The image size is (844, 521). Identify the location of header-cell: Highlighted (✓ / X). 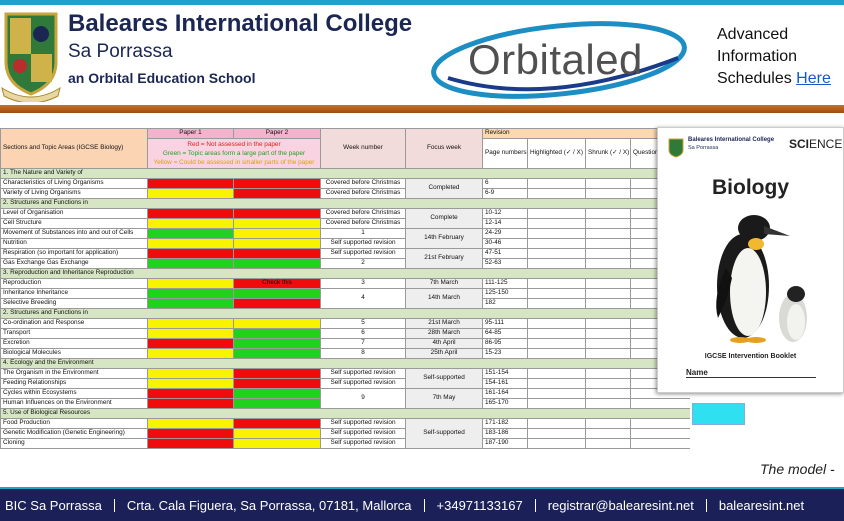
(556, 153).